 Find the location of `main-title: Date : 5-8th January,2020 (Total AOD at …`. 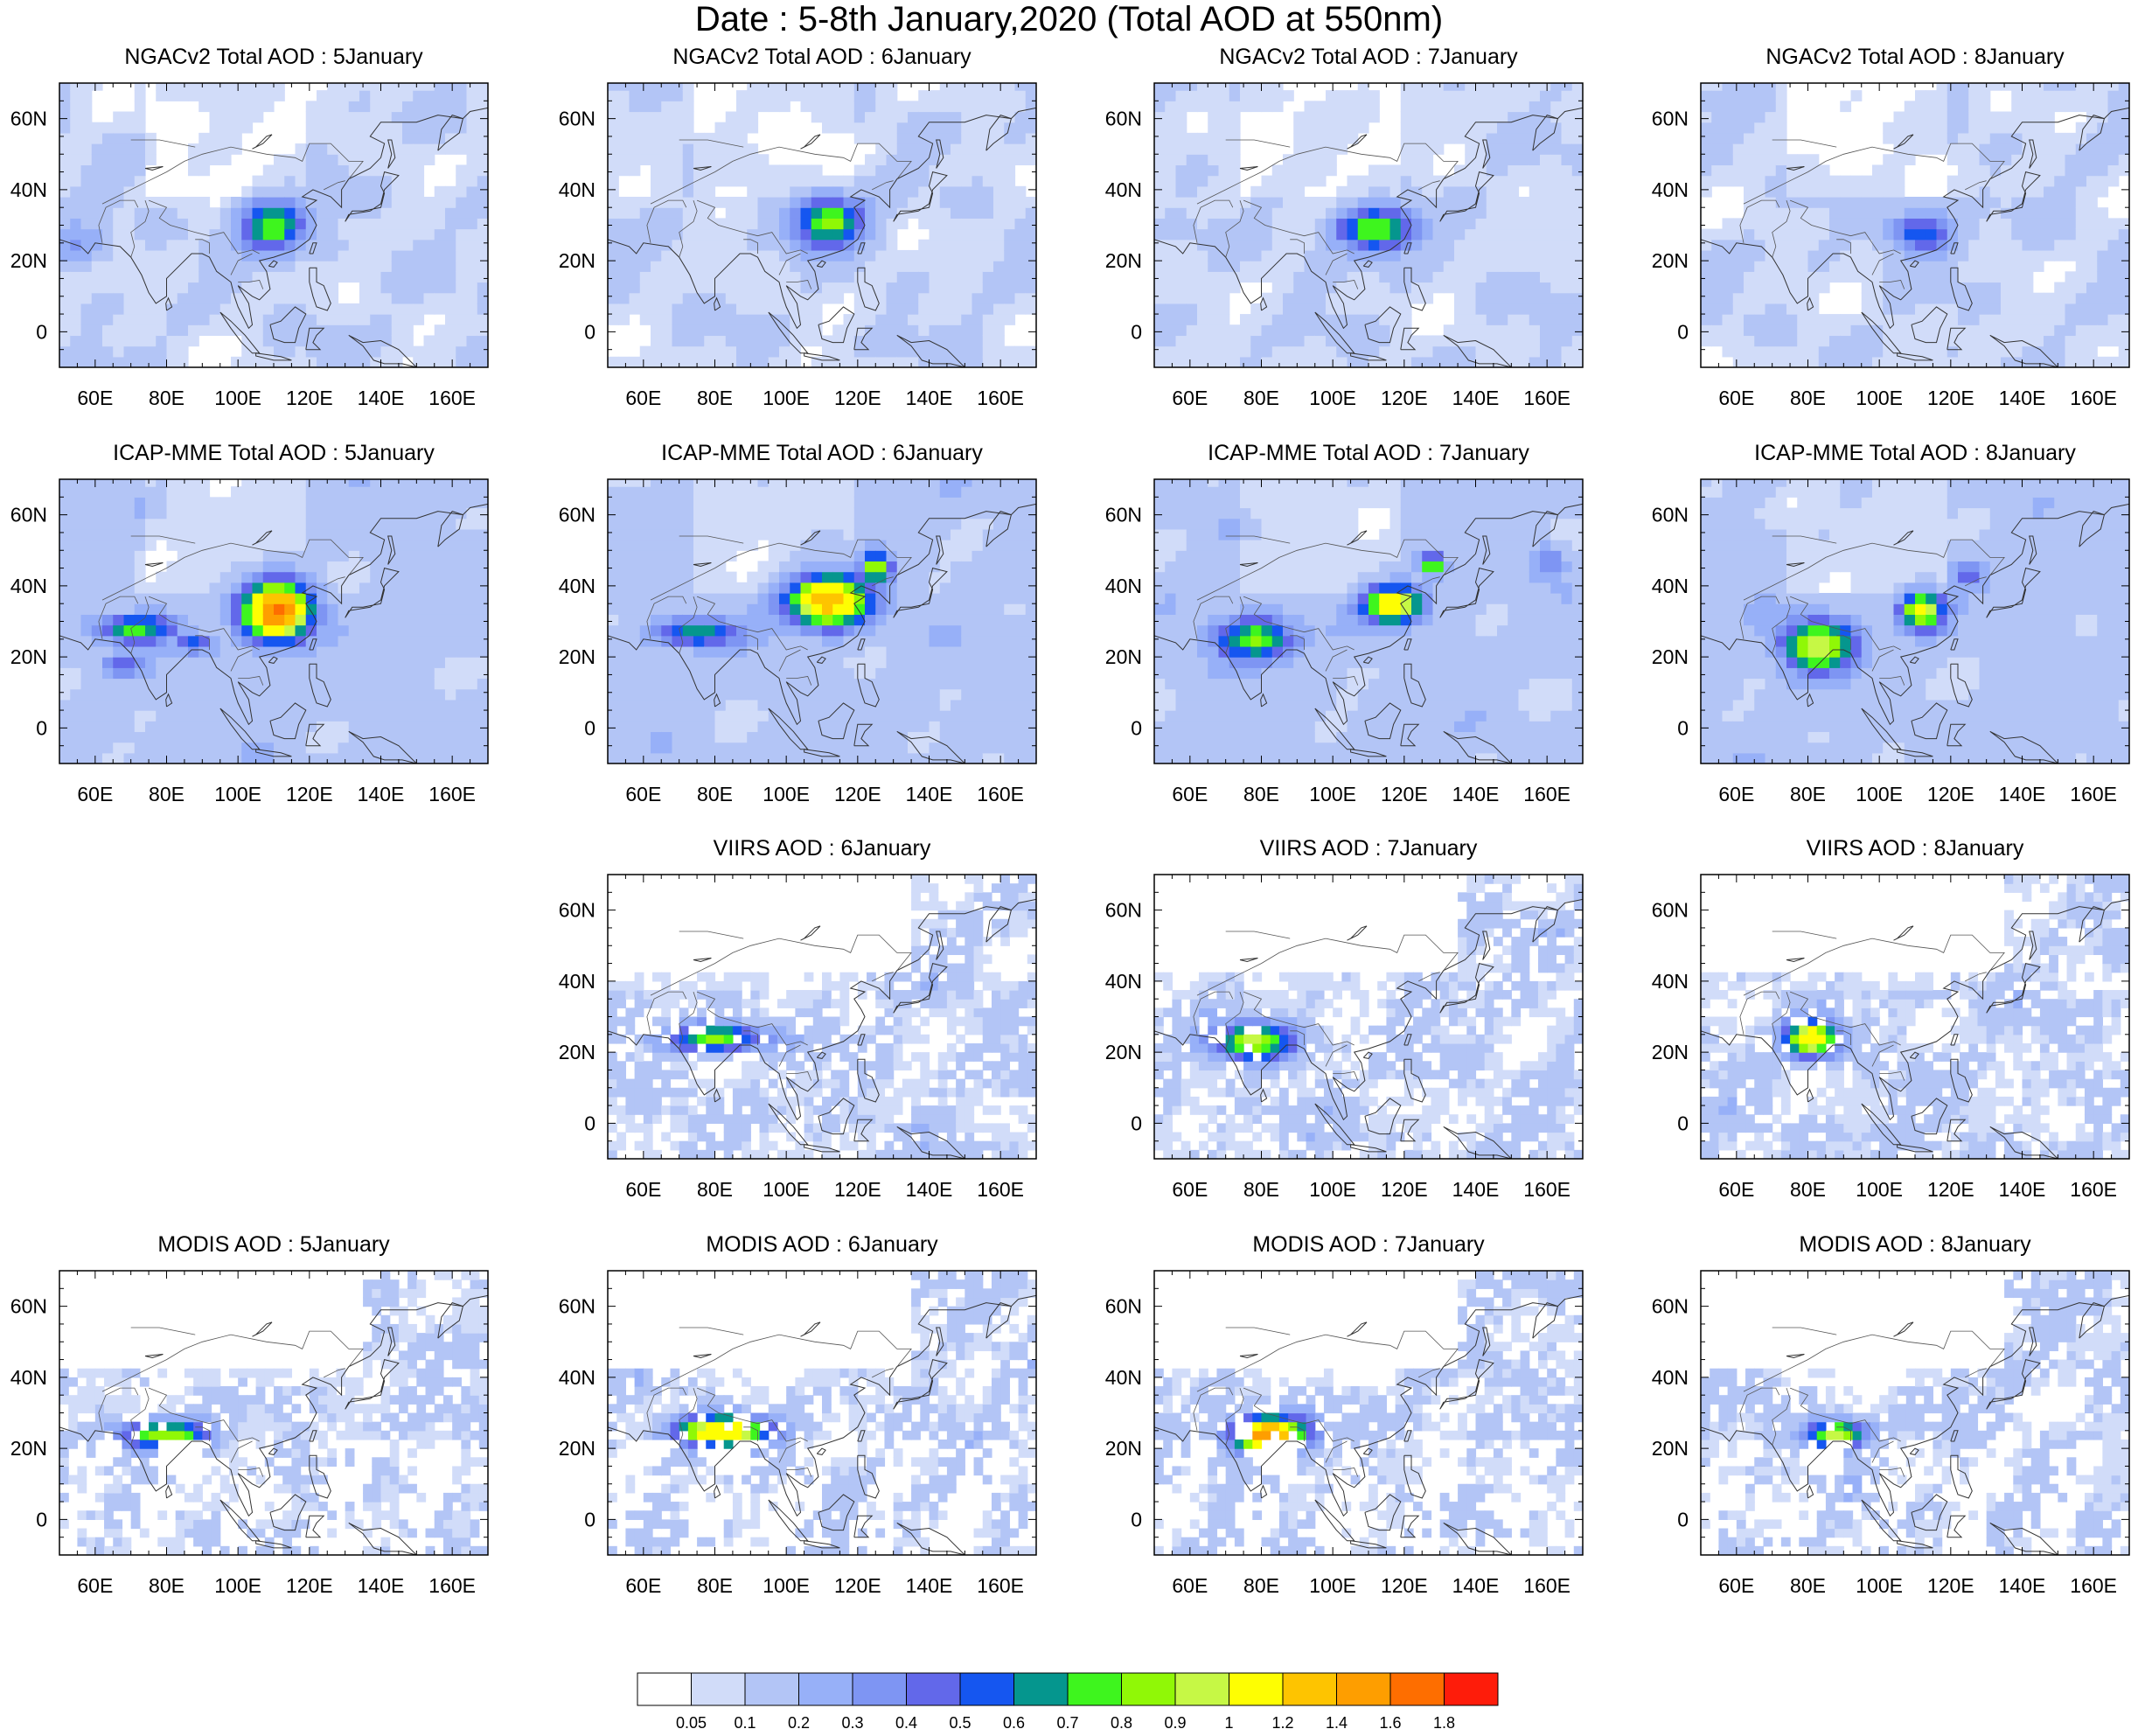

main-title: Date : 5-8th January,2020 (Total AOD at … is located at coordinates (1069, 19).